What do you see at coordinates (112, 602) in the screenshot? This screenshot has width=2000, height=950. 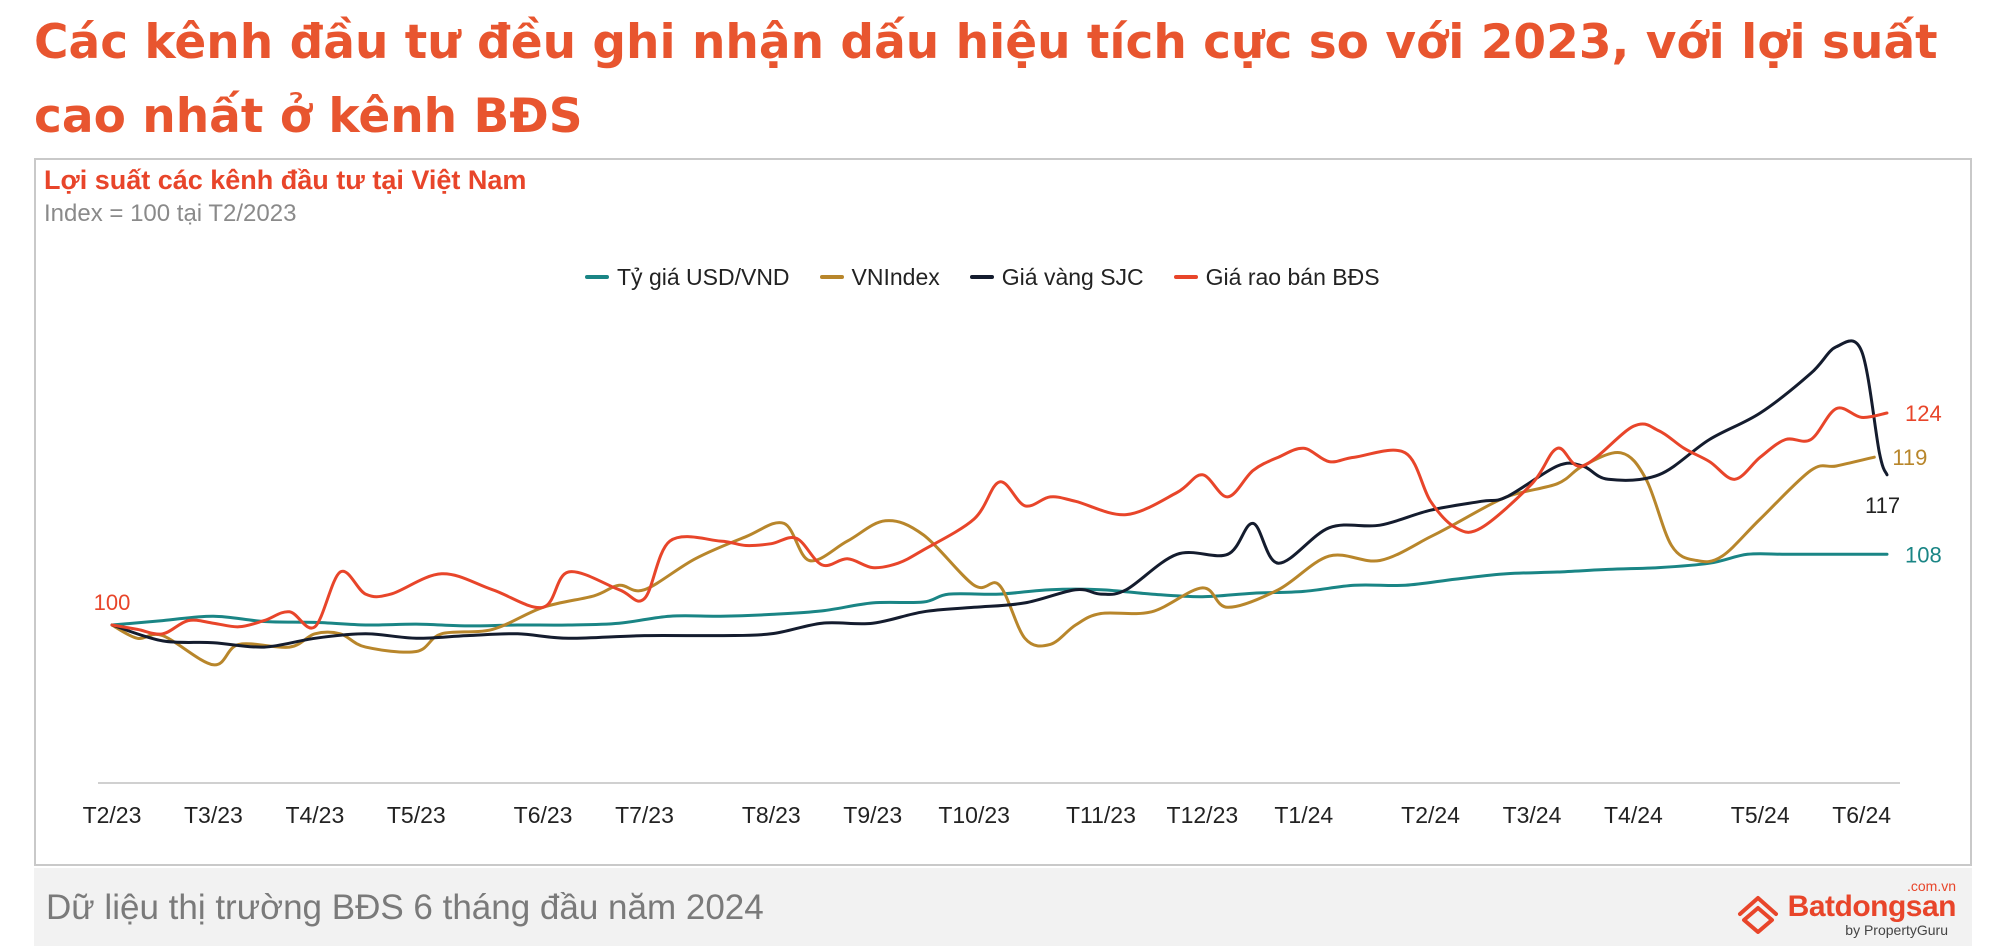 I see `start-value-label: 100` at bounding box center [112, 602].